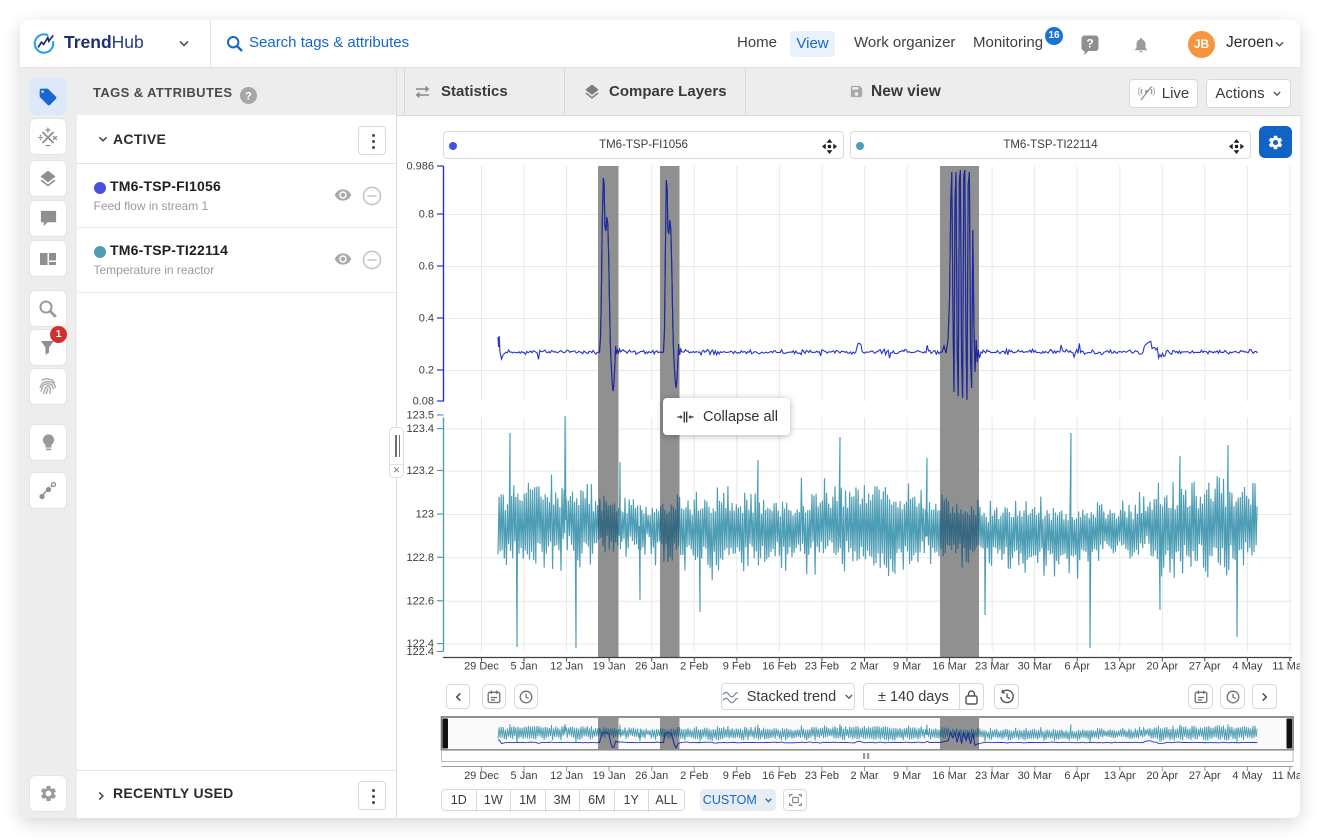 Image resolution: width=1320 pixels, height=840 pixels. I want to click on svg-text: 0.08, so click(423, 402).